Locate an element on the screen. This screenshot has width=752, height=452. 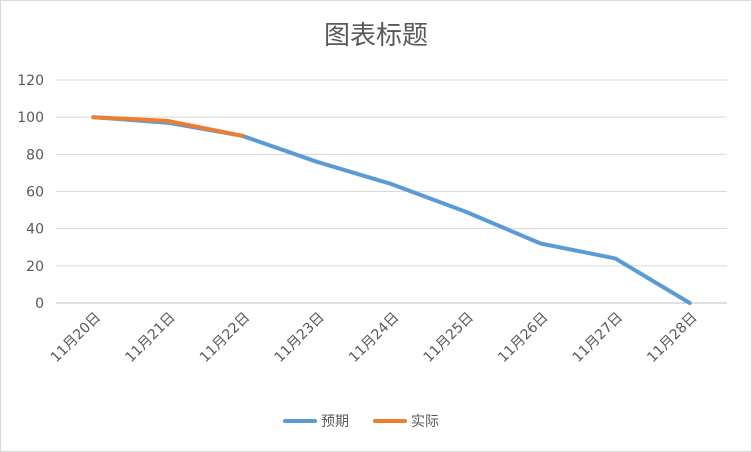
y-tick-label: 0 is located at coordinates (39, 304).